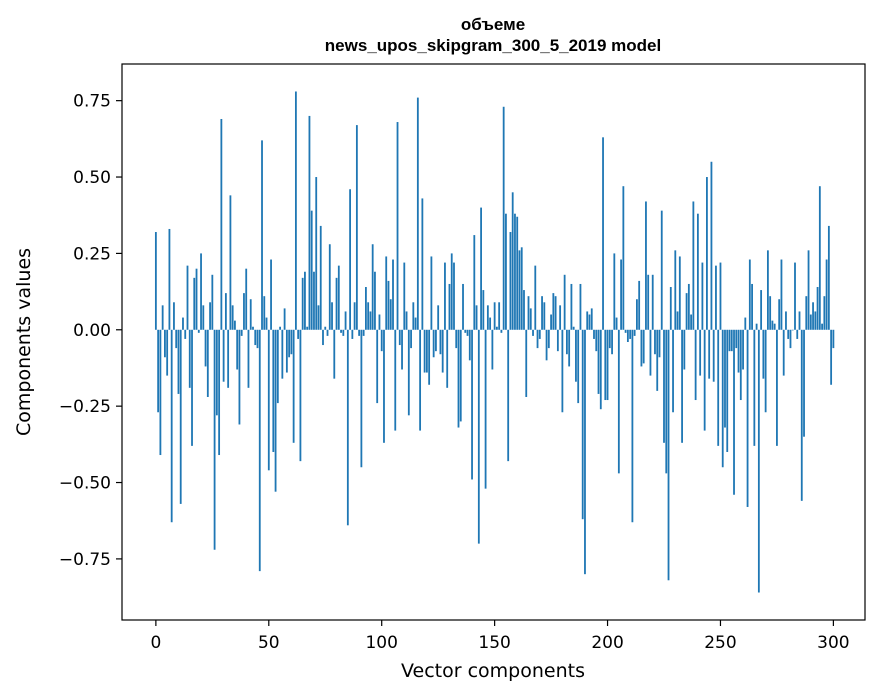 Image resolution: width=880 pixels, height=696 pixels. Describe the element at coordinates (269, 643) in the screenshot. I see `x-tick-label: 50` at that location.